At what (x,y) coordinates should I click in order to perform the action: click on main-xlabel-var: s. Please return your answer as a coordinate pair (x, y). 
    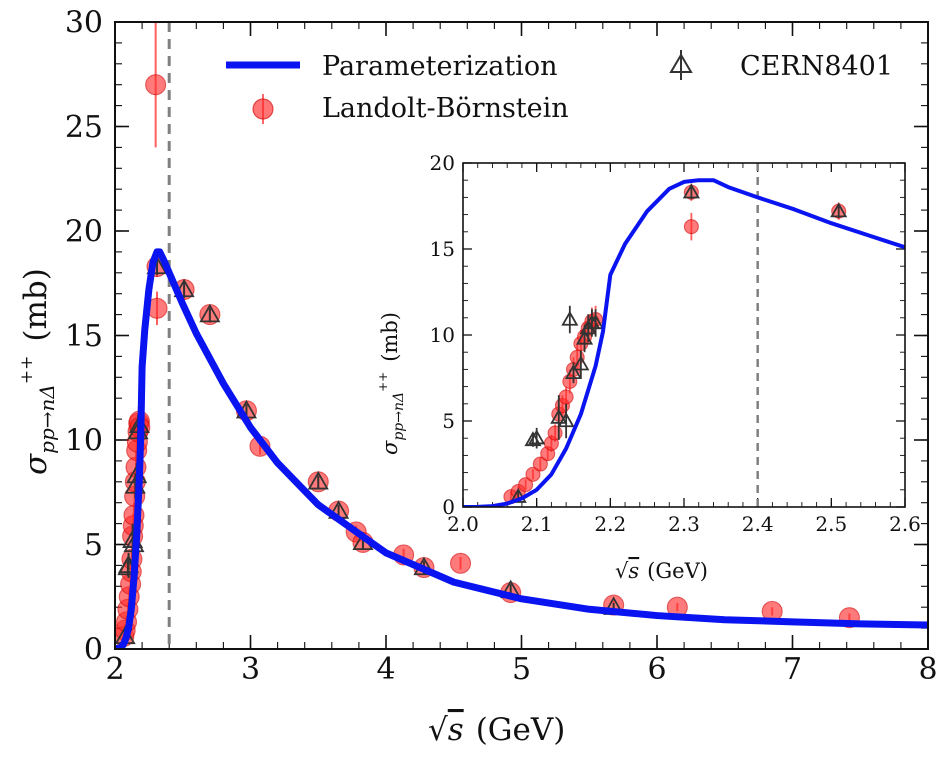
    Looking at the image, I should click on (456, 730).